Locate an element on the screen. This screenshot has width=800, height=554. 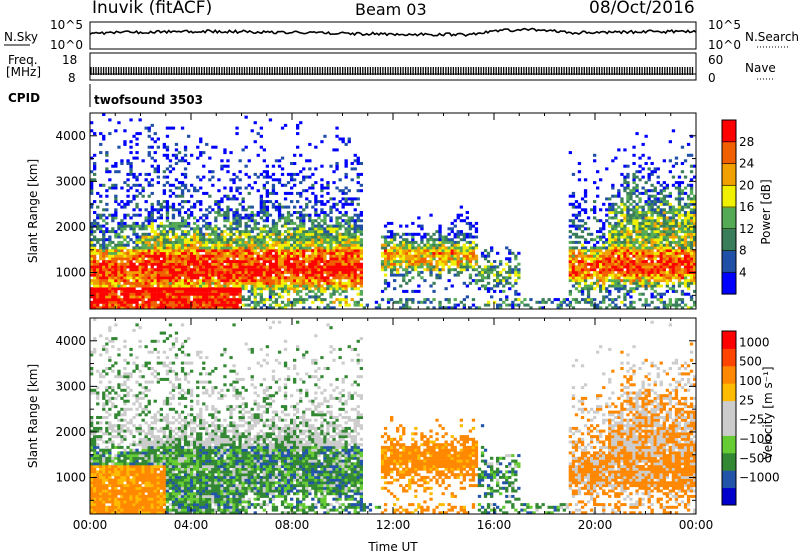
sky-panel: N.Sky 10^5 10^0 10^5 10^0 N.Search is located at coordinates (401, 35).